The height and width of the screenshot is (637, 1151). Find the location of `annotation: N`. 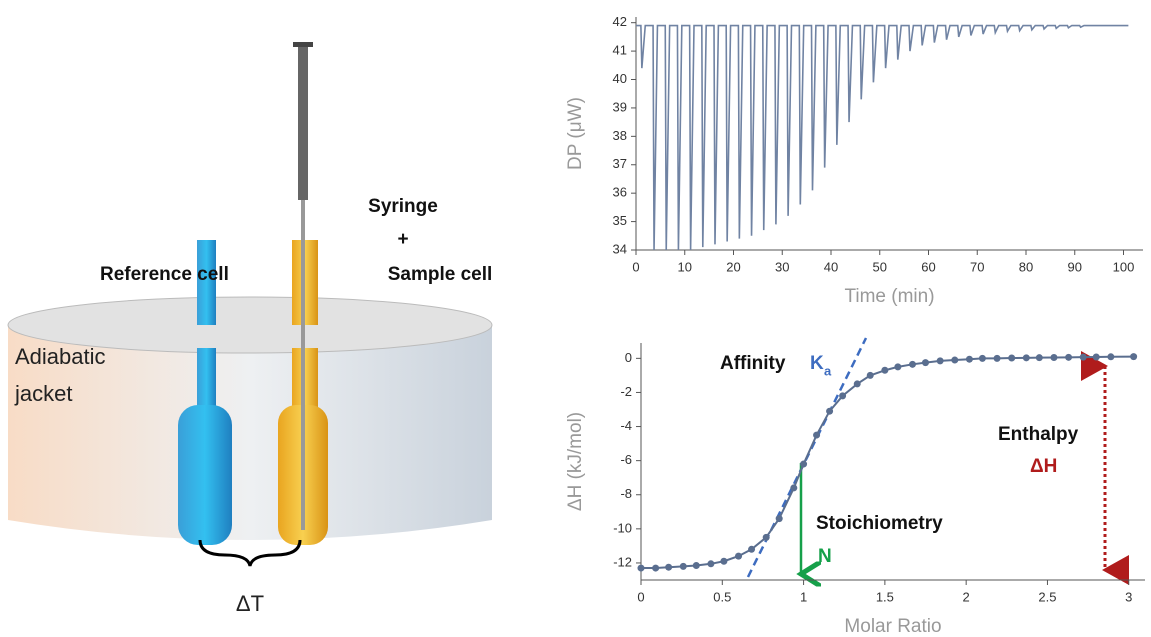

annotation: N is located at coordinates (825, 556).